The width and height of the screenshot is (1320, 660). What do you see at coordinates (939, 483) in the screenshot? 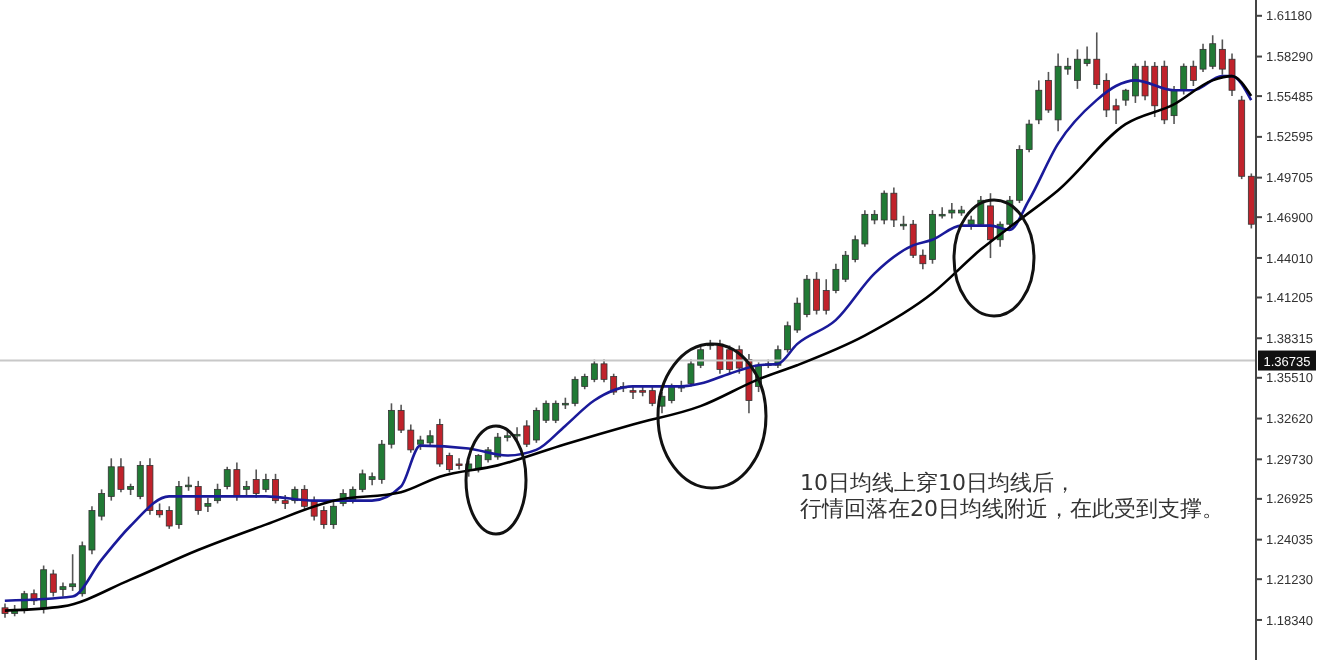
I see `annotation: 10日均线上穿10日均线后，` at bounding box center [939, 483].